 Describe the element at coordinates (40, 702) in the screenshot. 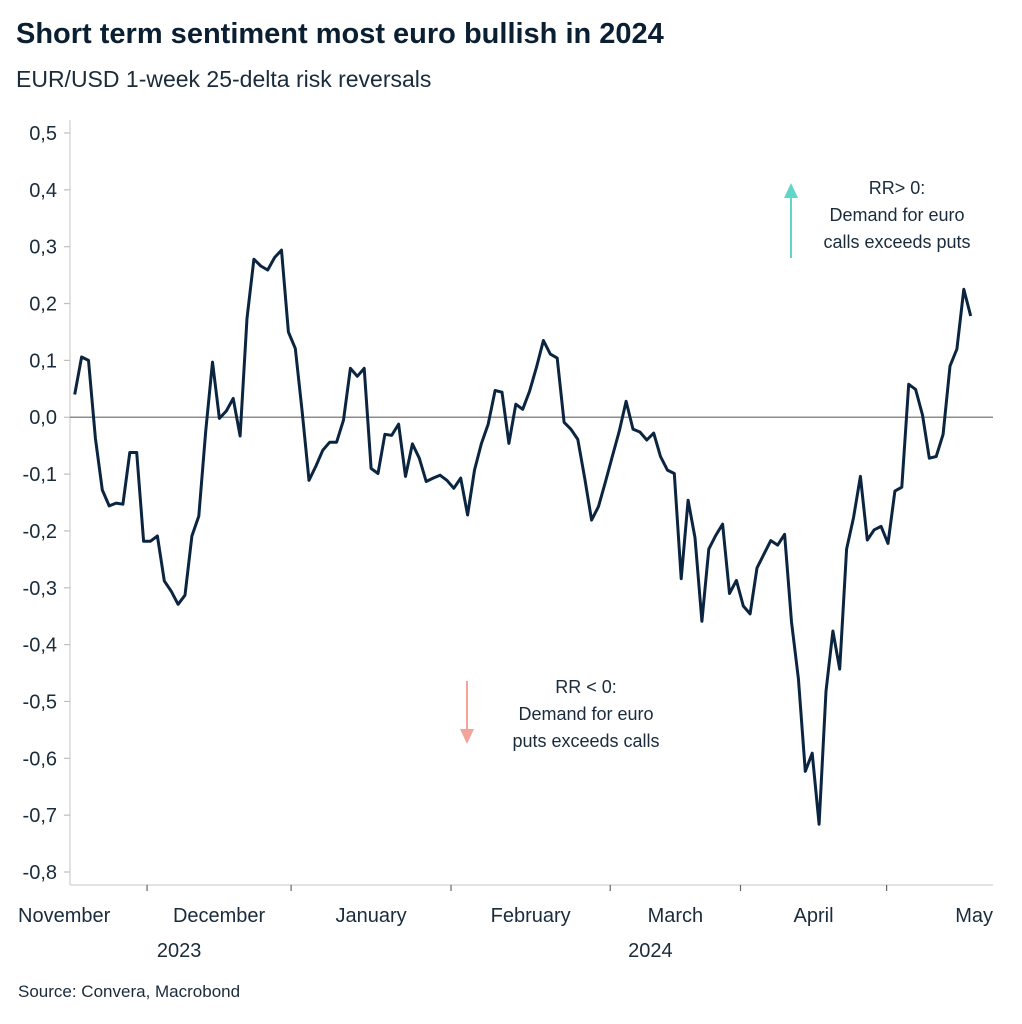

I see `y-tick-label: -0,5` at that location.